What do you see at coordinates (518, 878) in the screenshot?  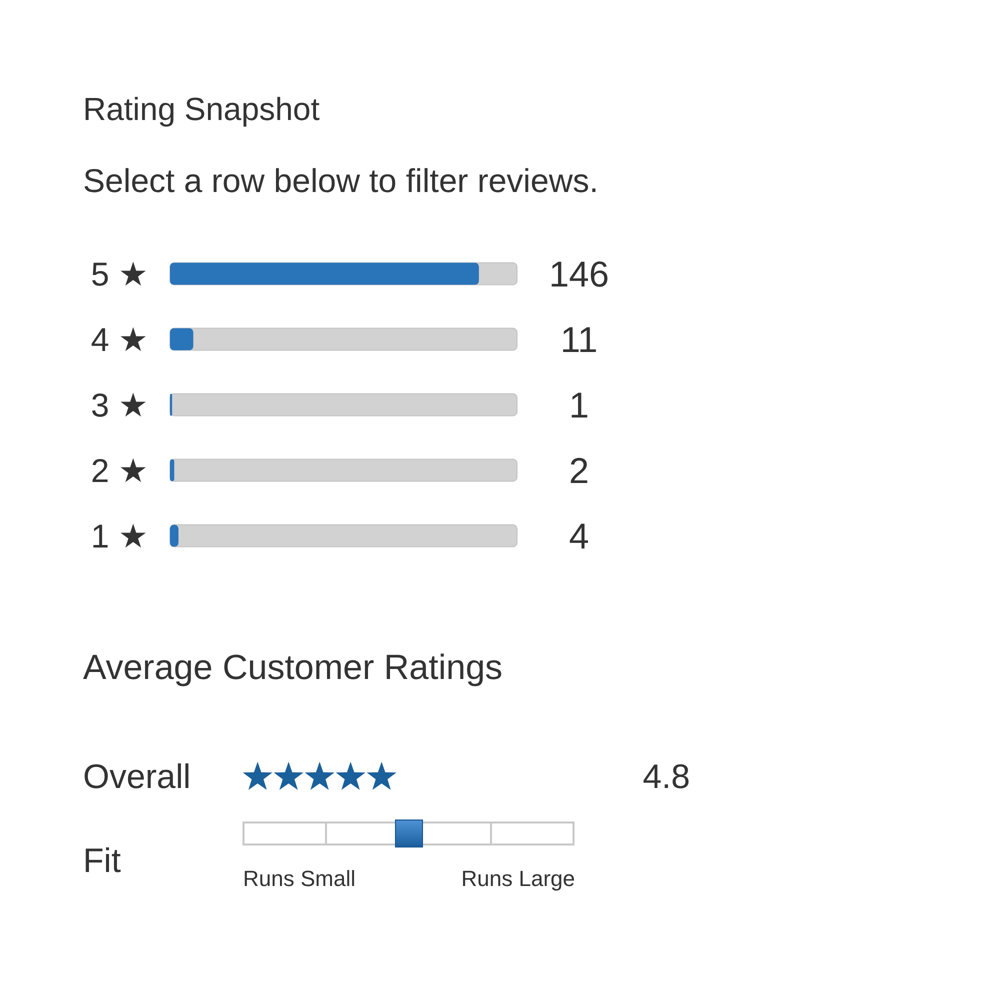 I see `text: Runs Large` at bounding box center [518, 878].